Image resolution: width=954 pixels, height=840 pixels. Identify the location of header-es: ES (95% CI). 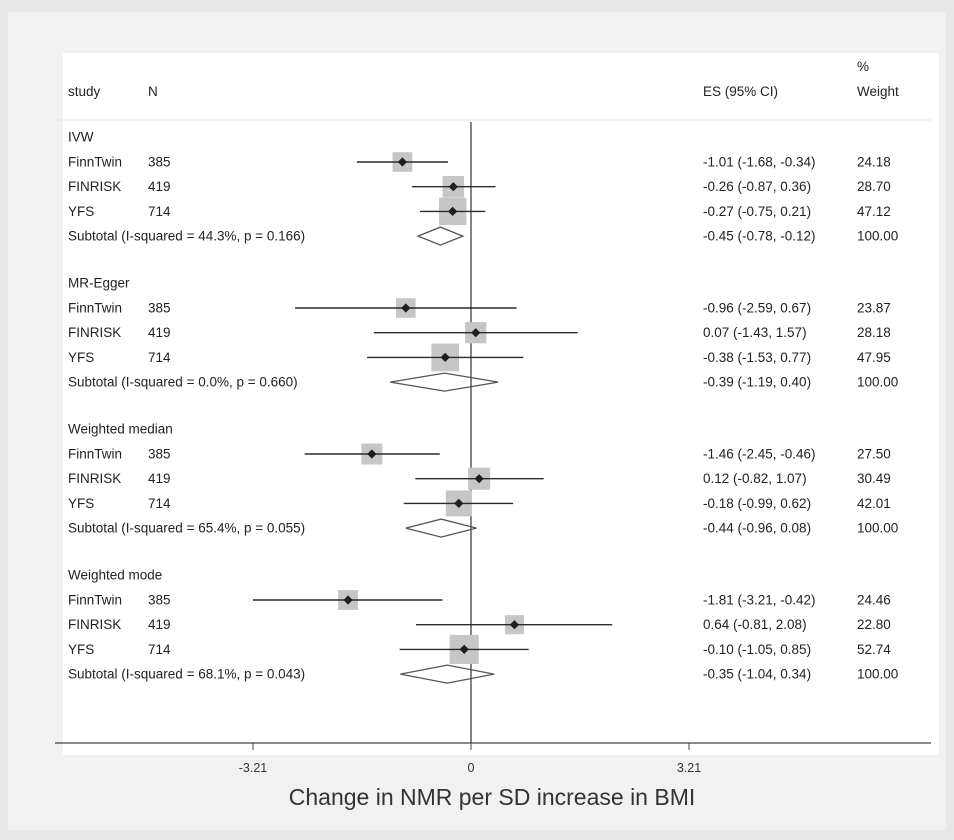
(740, 91).